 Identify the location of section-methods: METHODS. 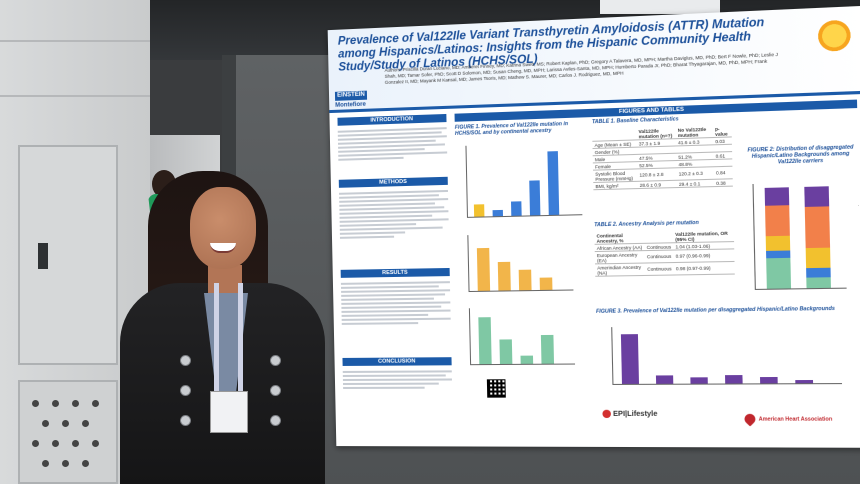
(393, 182).